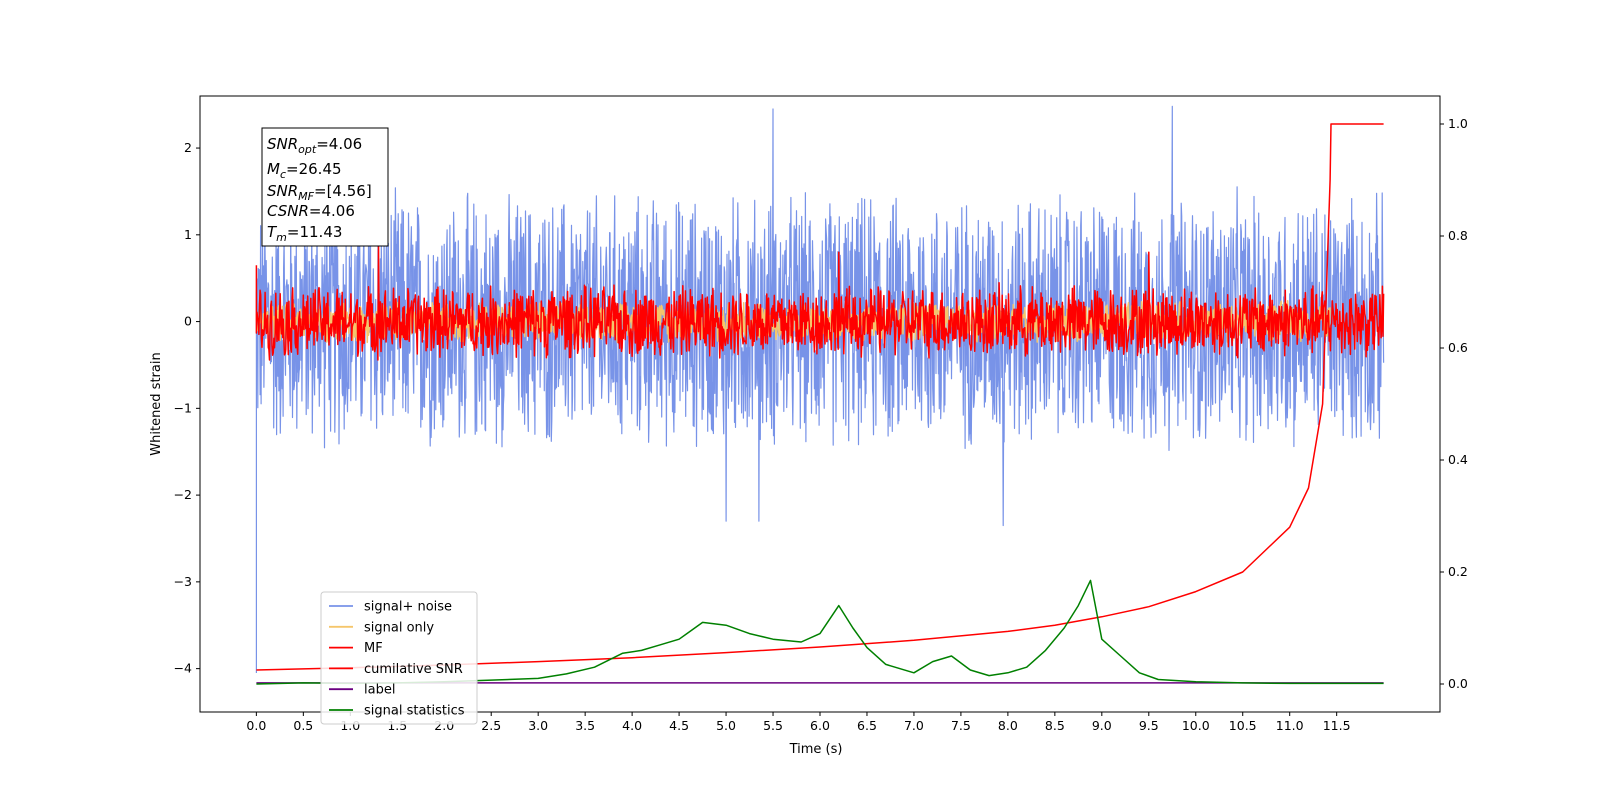  I want to click on x-tick-label: 6.0, so click(820, 725).